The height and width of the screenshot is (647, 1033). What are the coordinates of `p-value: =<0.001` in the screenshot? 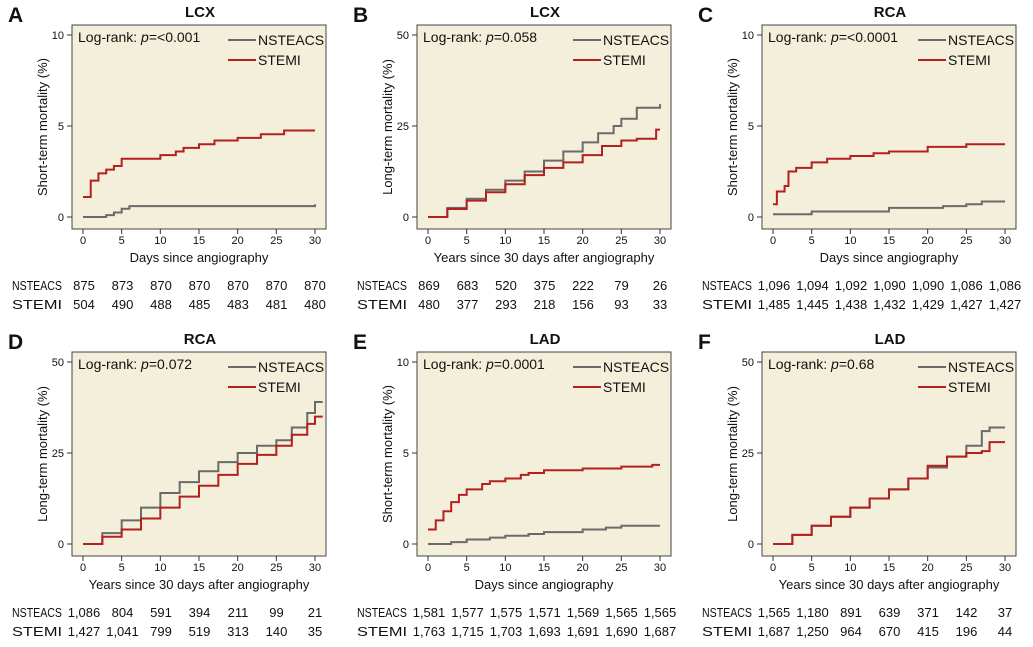 It's located at (175, 37).